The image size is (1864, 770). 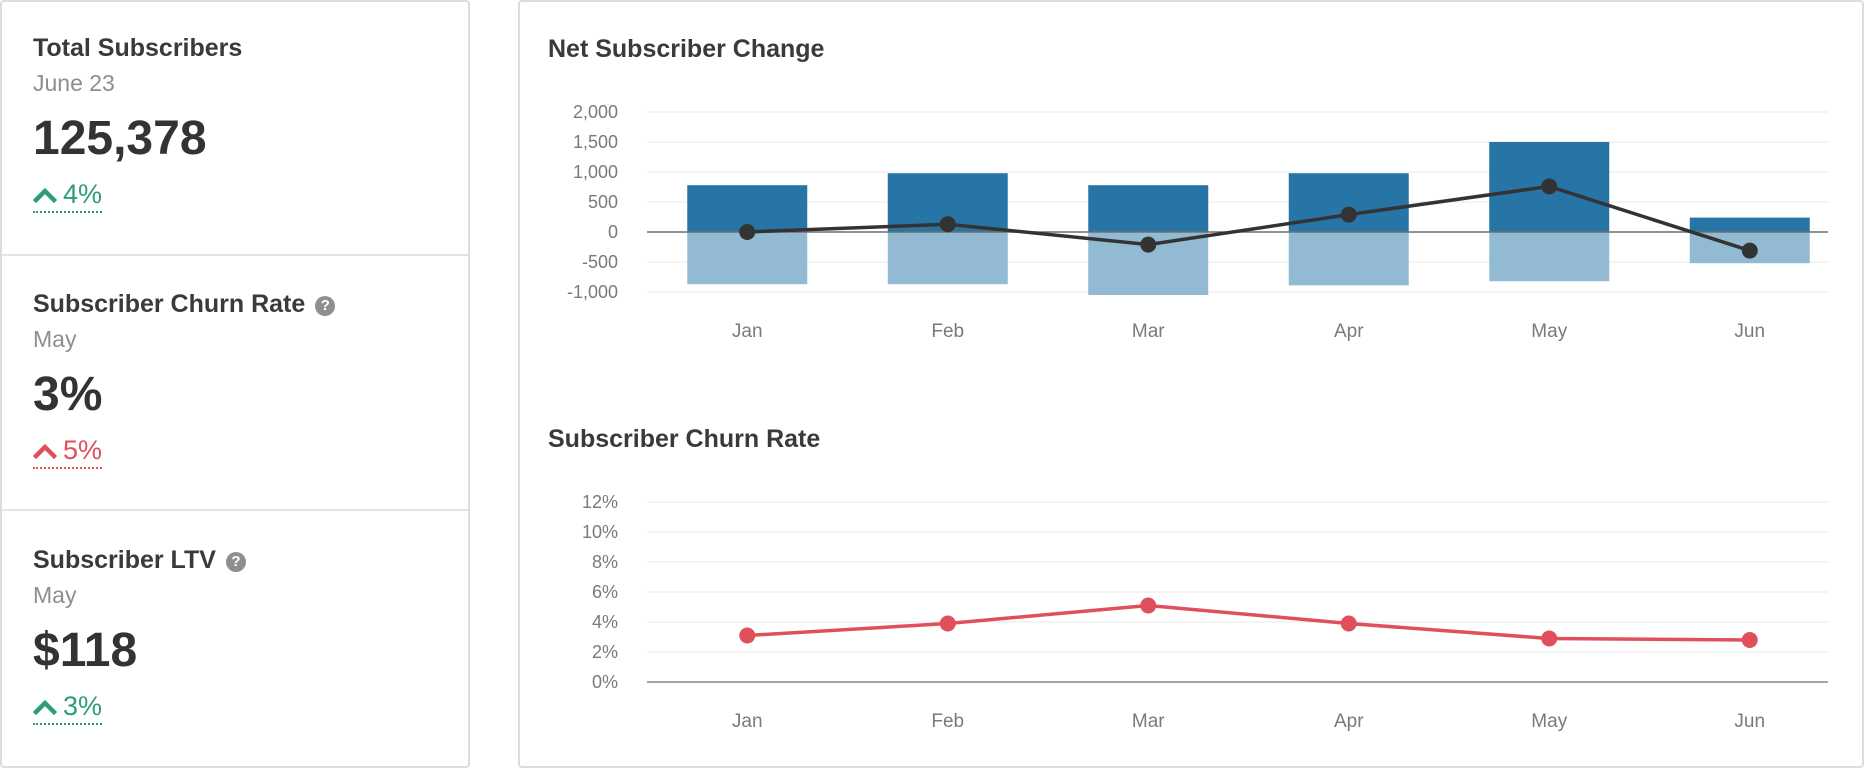 I want to click on y-tick-label: 2,000, so click(x=595, y=112).